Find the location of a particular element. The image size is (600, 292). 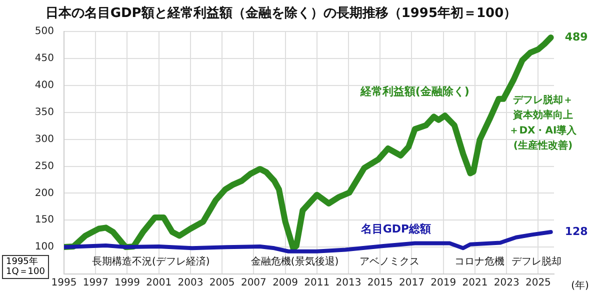

y-tick-label: 300 is located at coordinates (44, 139).